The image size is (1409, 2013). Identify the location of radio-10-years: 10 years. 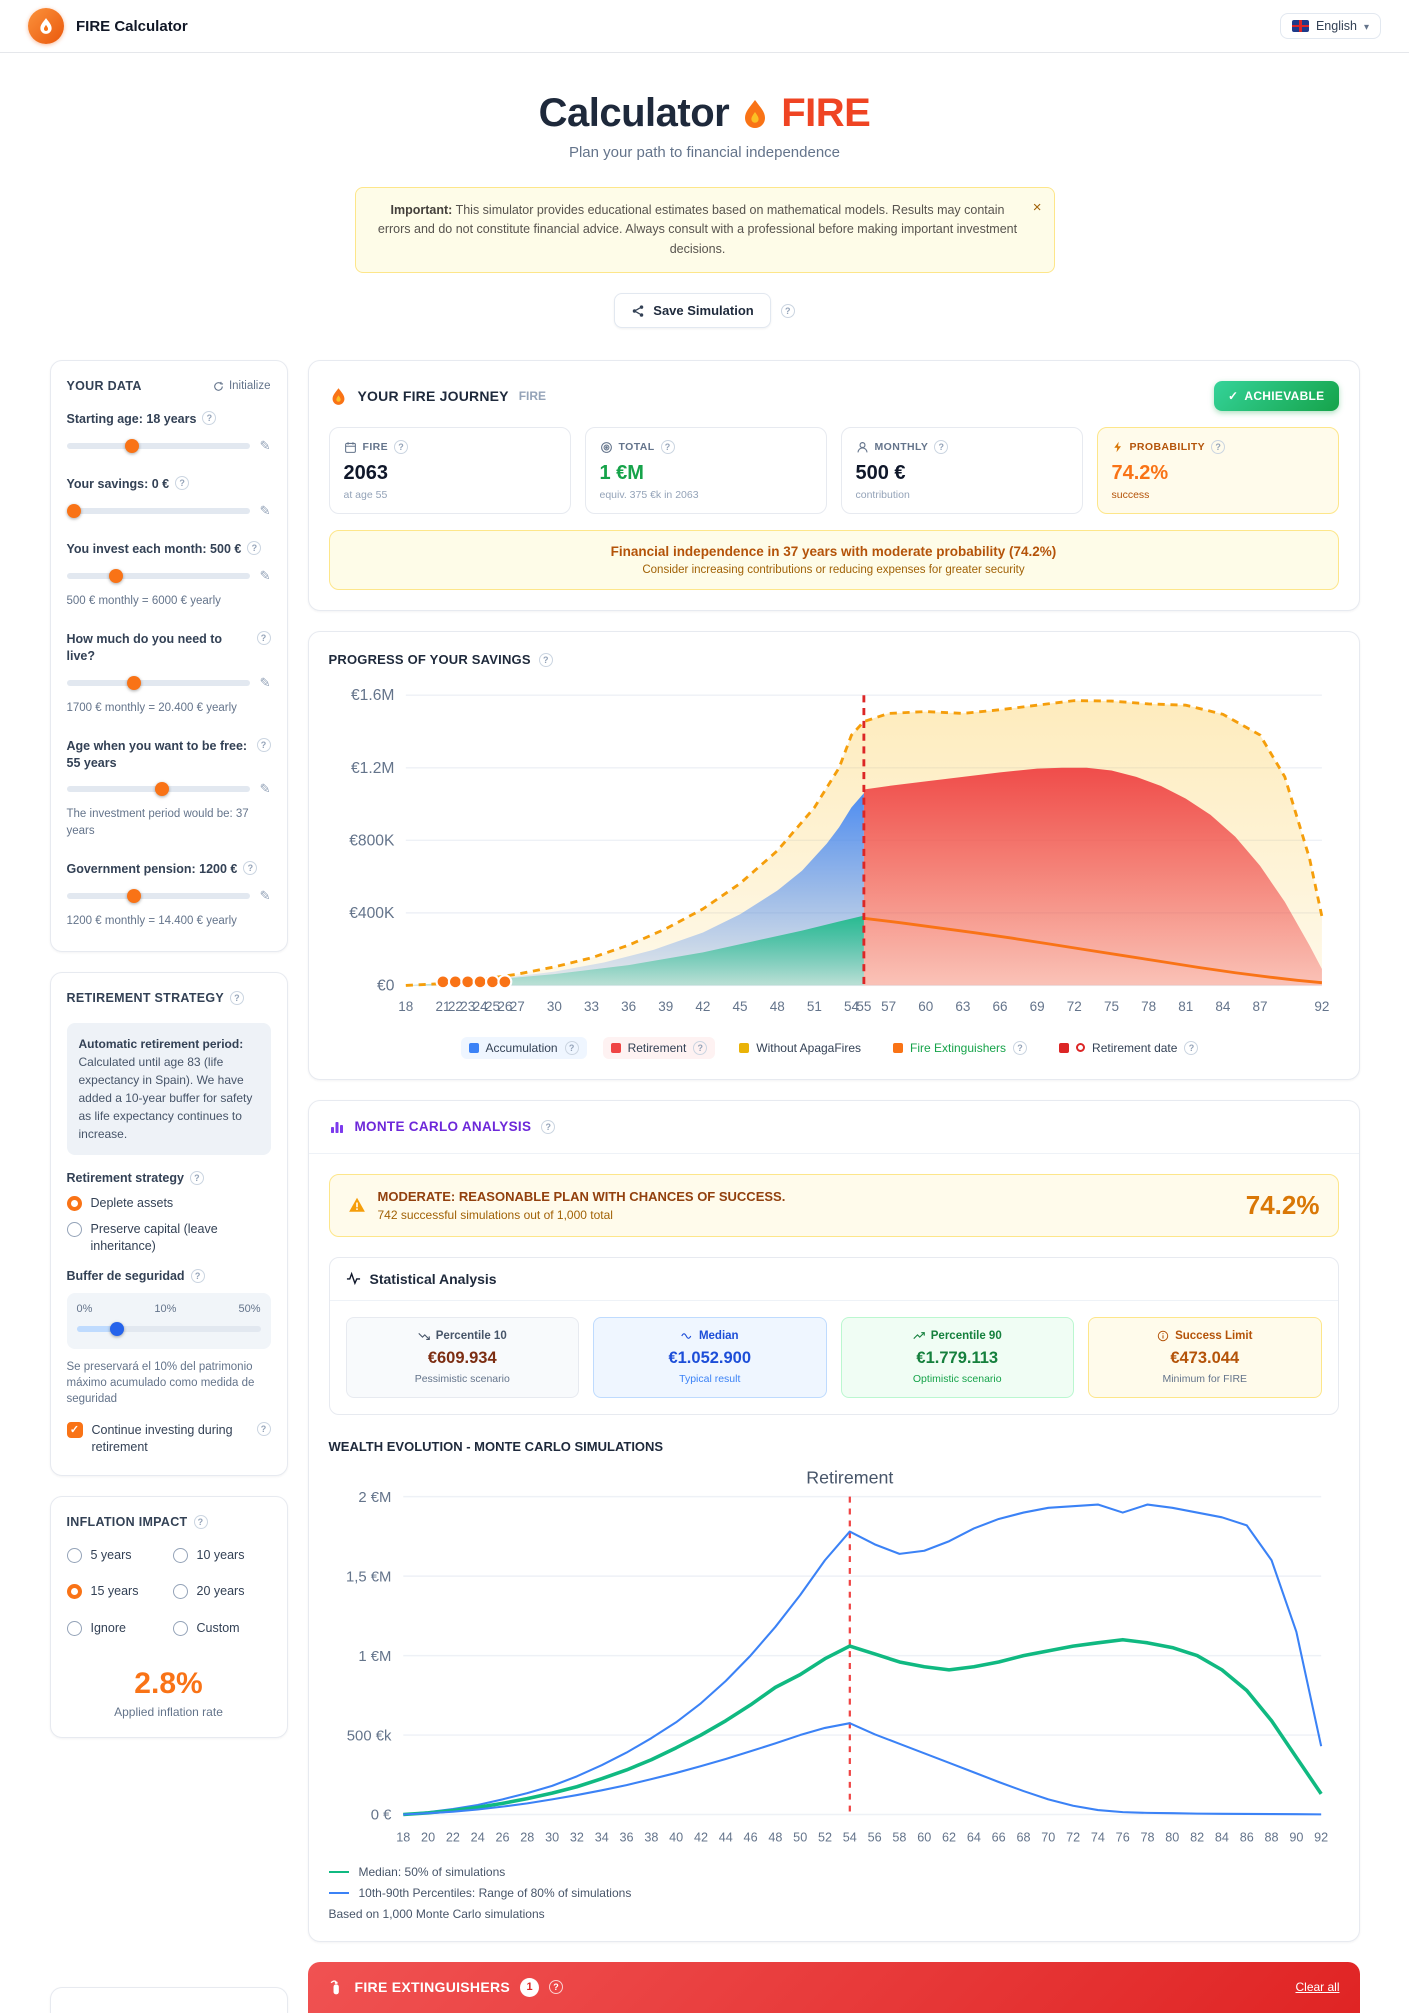
(221, 1555).